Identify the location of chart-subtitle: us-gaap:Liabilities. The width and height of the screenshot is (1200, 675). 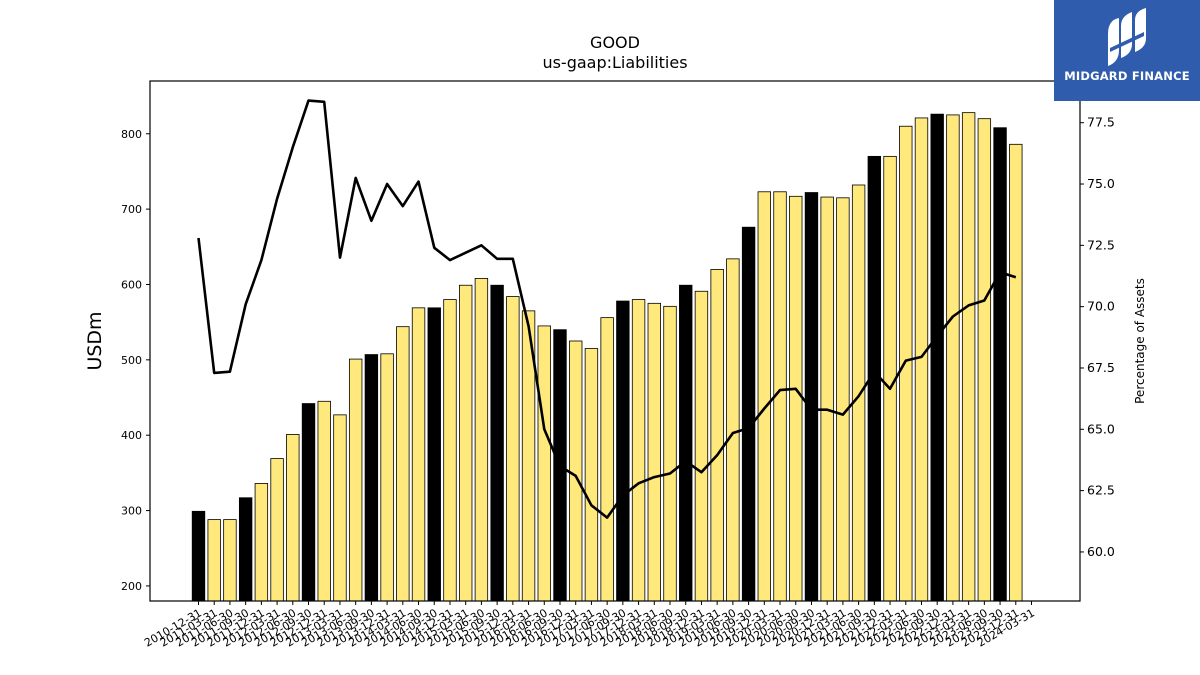
(614, 62).